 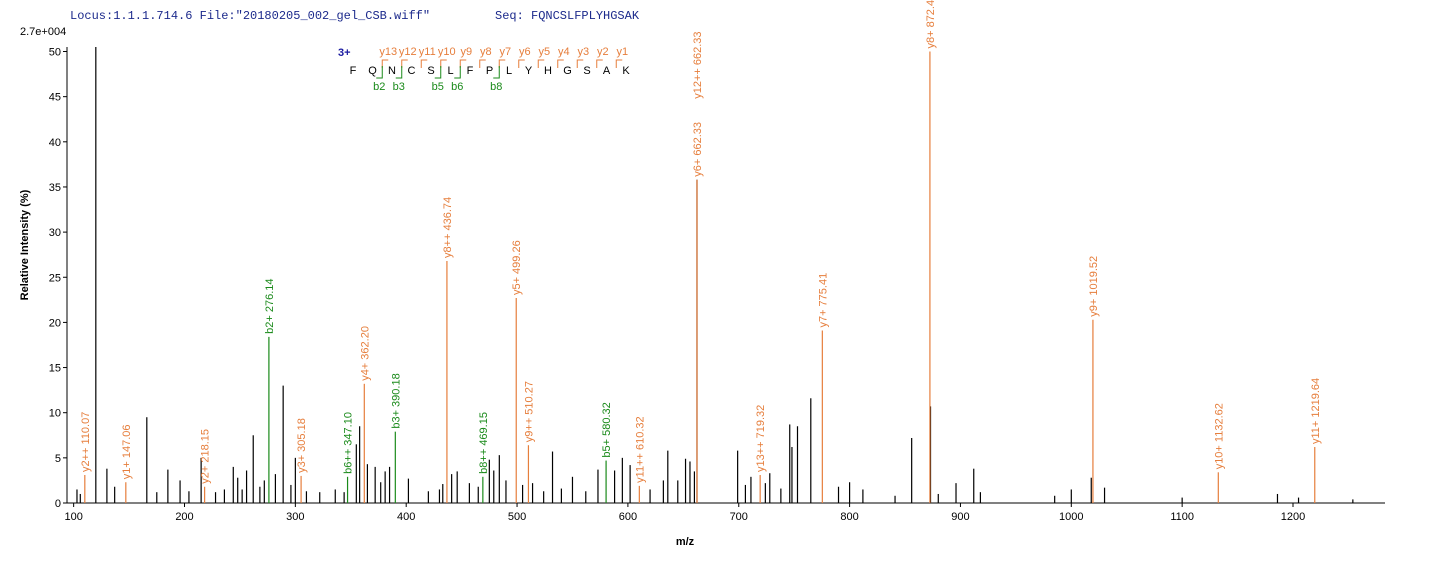 I want to click on intensity-max: 2.7e+004, so click(x=43, y=32).